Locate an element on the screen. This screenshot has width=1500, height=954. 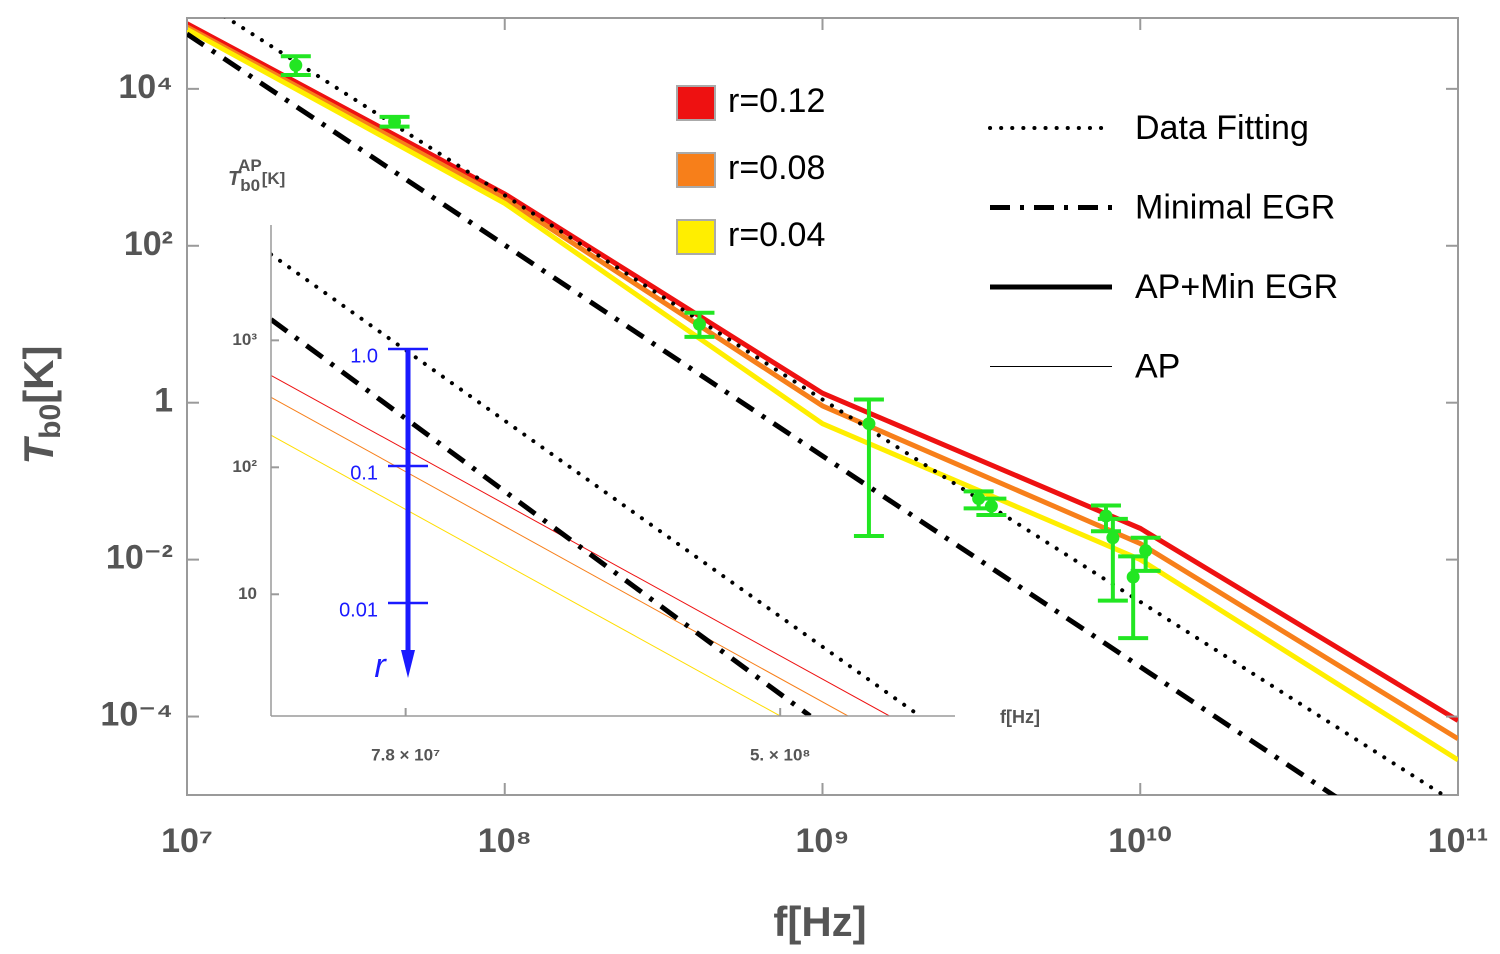
legend-label: AP+Min EGR is located at coordinates (1236, 287).